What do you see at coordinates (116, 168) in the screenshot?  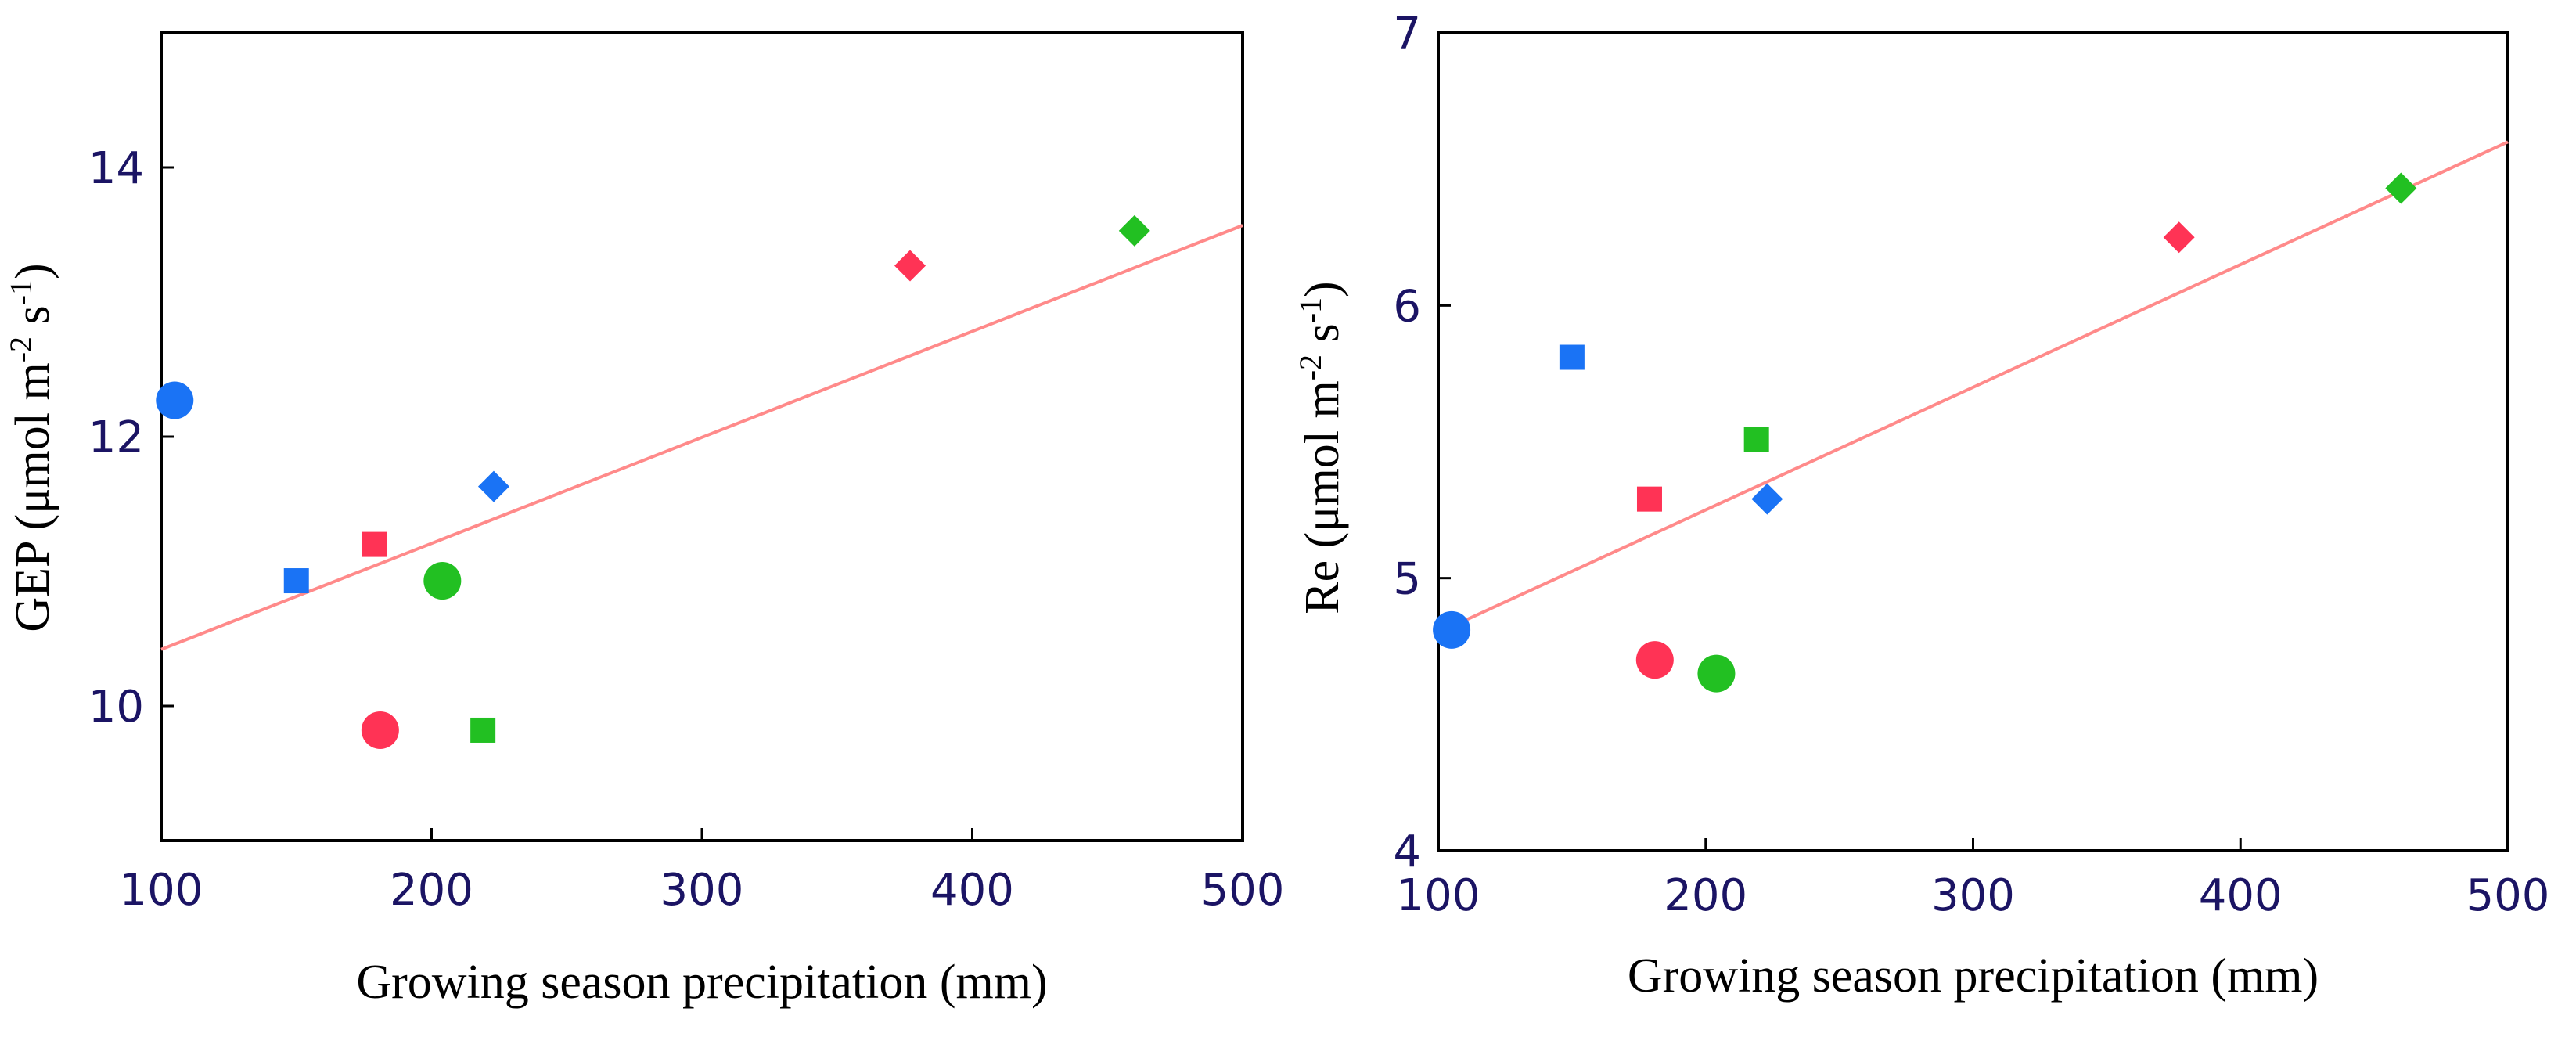 I see `y-tick-label: 14` at bounding box center [116, 168].